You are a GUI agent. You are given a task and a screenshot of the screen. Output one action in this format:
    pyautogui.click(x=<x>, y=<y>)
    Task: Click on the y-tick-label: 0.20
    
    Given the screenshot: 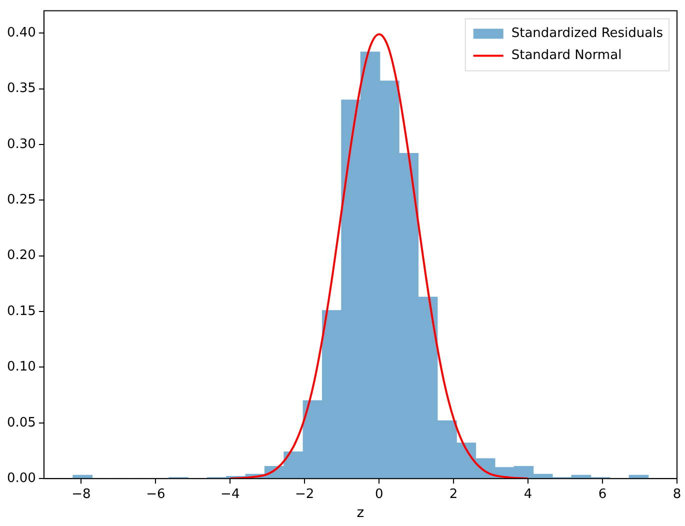 What is the action you would take?
    pyautogui.click(x=21, y=256)
    